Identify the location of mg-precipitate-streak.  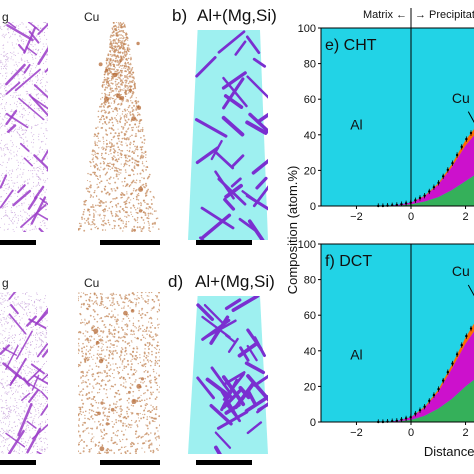
(42, 163).